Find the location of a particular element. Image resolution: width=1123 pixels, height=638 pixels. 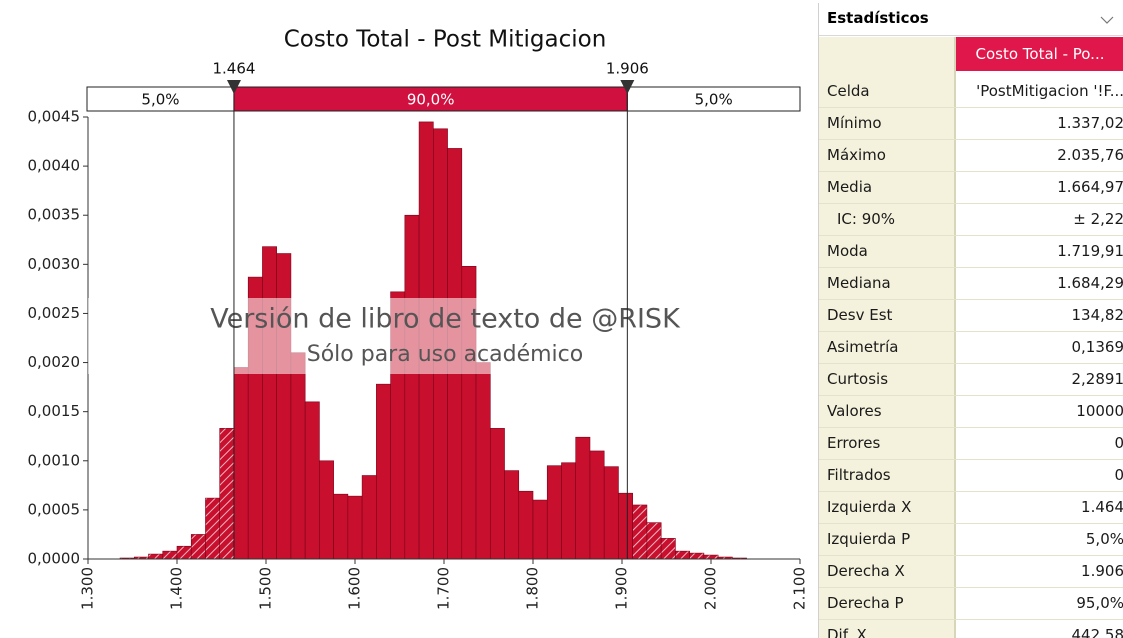

stat-row: Mediana 1.684,29 is located at coordinates (971, 283).